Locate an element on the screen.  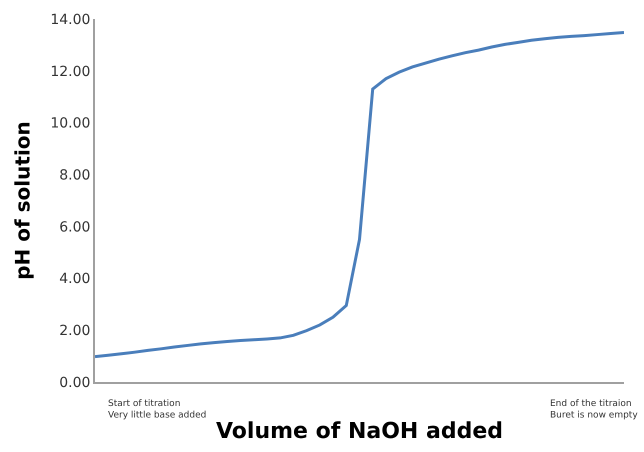
y-tick-label: 4.00 is located at coordinates (74, 279).